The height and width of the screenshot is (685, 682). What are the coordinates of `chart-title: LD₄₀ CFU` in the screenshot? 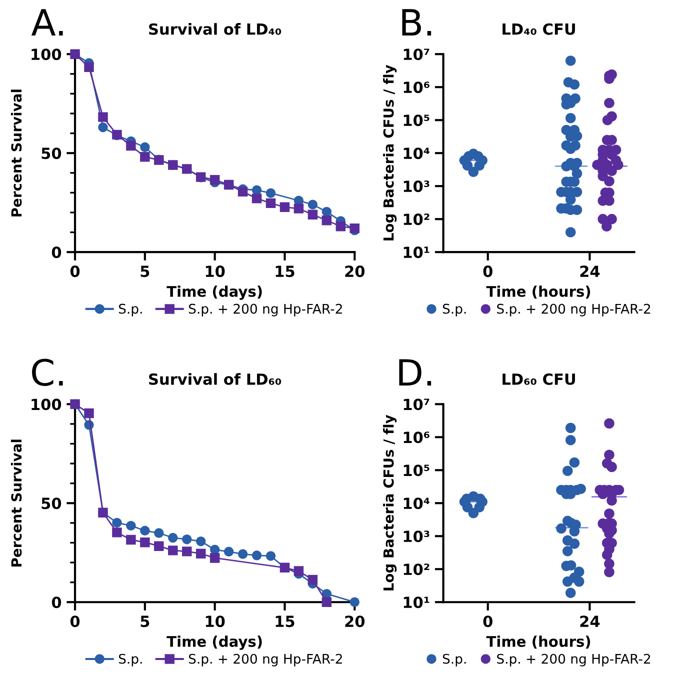 It's located at (538, 29).